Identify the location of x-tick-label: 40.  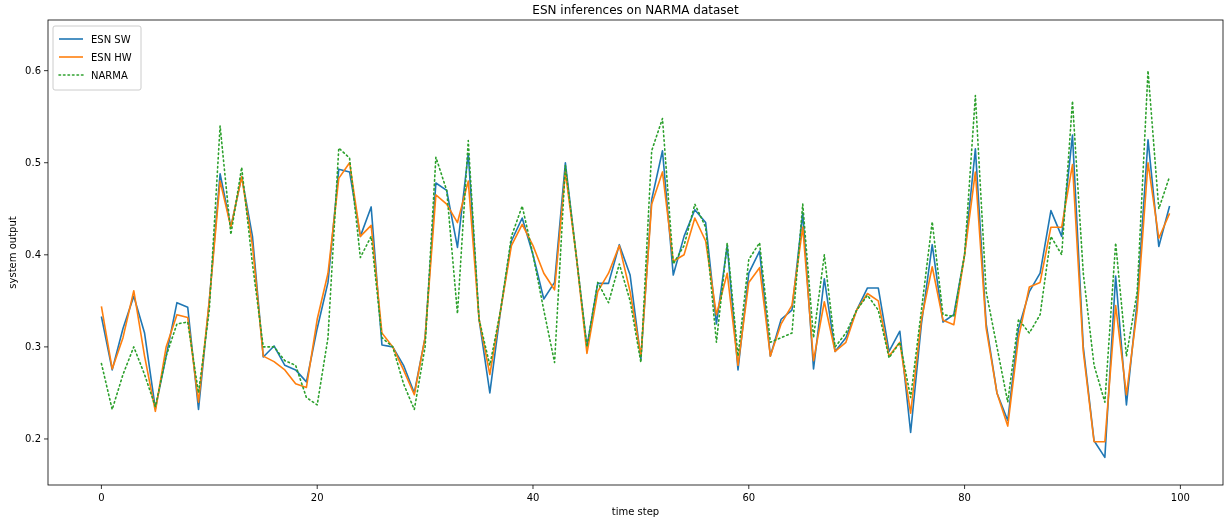
(533, 497).